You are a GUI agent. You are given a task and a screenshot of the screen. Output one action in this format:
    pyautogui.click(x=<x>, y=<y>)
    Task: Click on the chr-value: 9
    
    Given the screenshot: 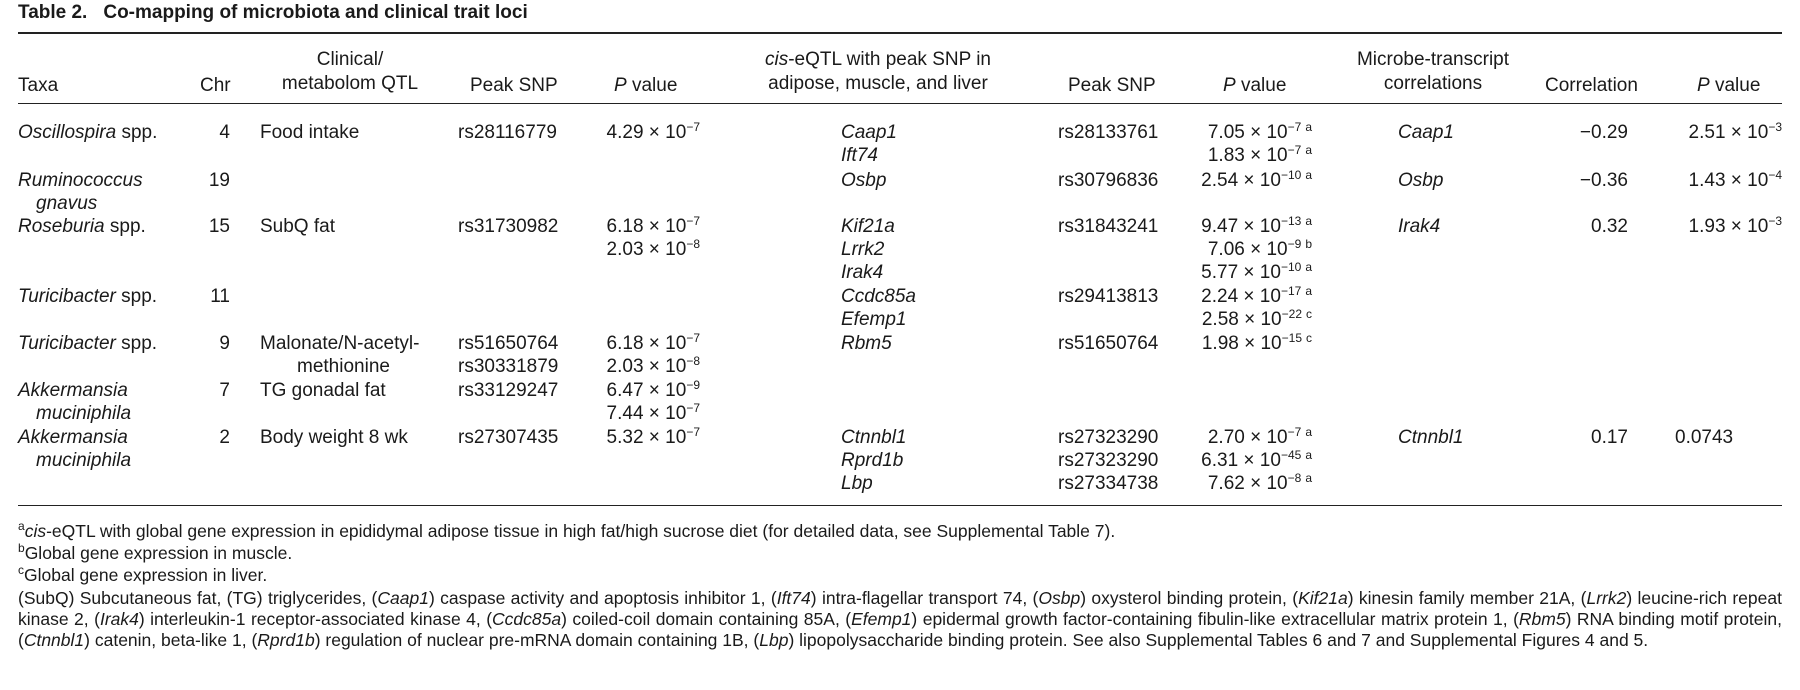 What is the action you would take?
    pyautogui.click(x=224, y=343)
    